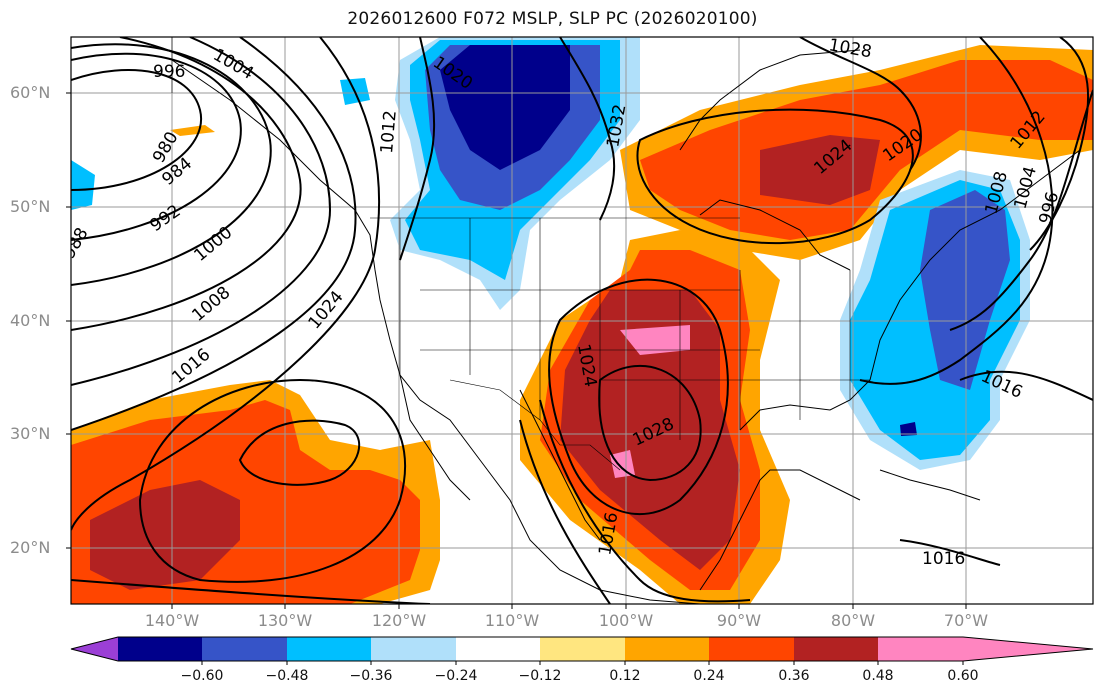 The width and height of the screenshot is (1105, 698). Describe the element at coordinates (371, 676) in the screenshot. I see `colorbar-tick-label: −0.36` at that location.